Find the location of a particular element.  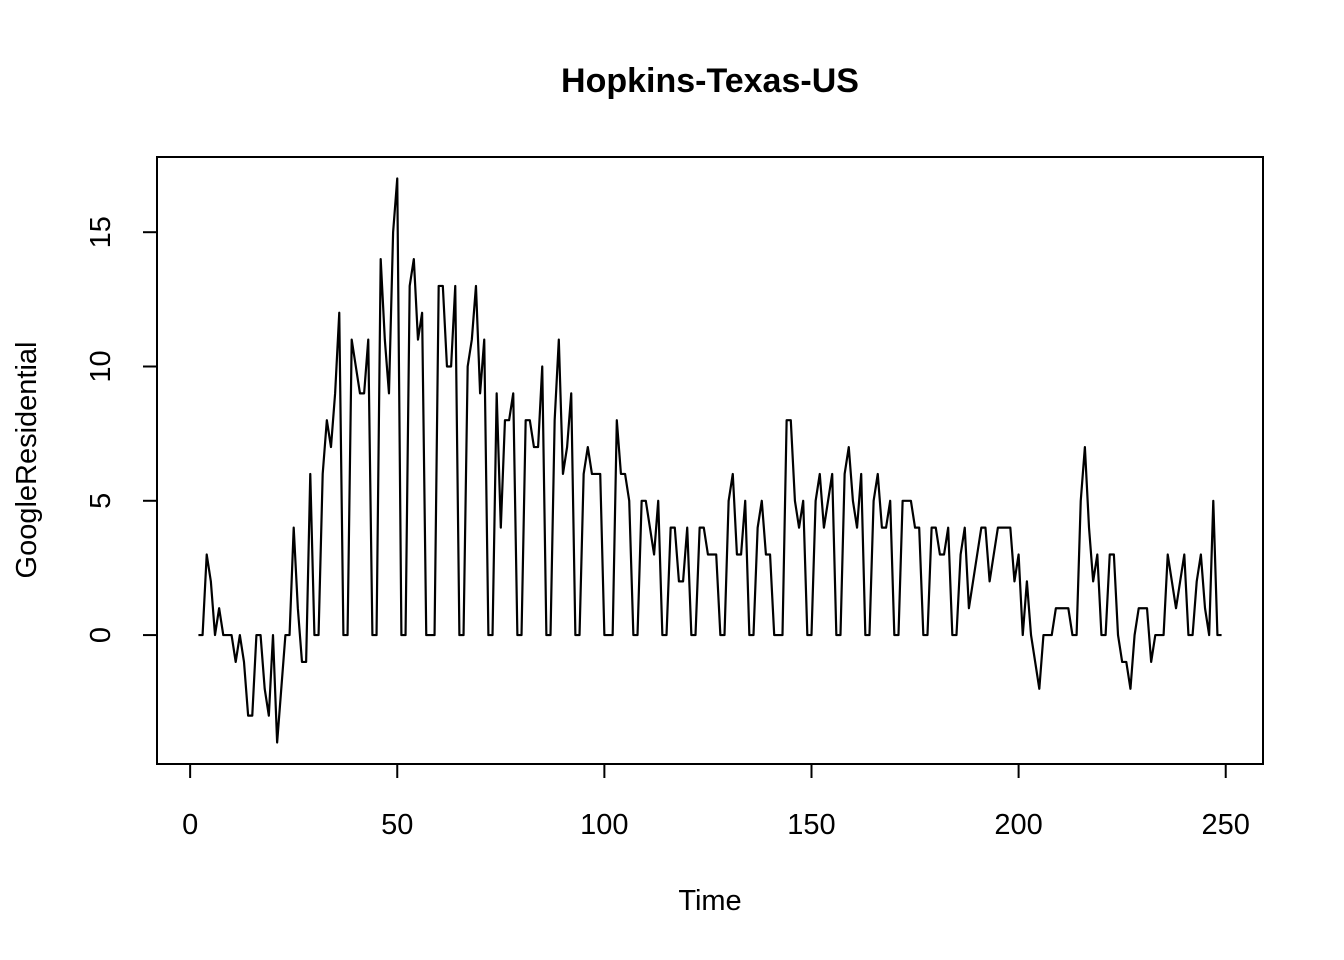

x-tick-label: 50 is located at coordinates (397, 825).